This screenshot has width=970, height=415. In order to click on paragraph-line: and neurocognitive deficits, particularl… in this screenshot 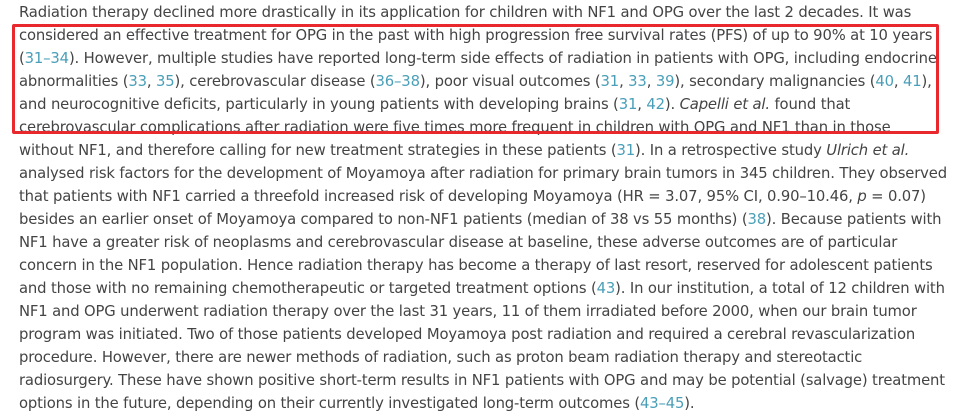, I will do `click(491, 104)`.